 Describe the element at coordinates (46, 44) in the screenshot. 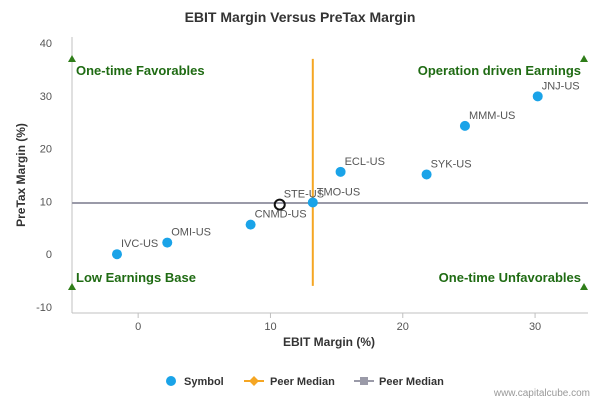

I see `y-tick-label: 40` at that location.